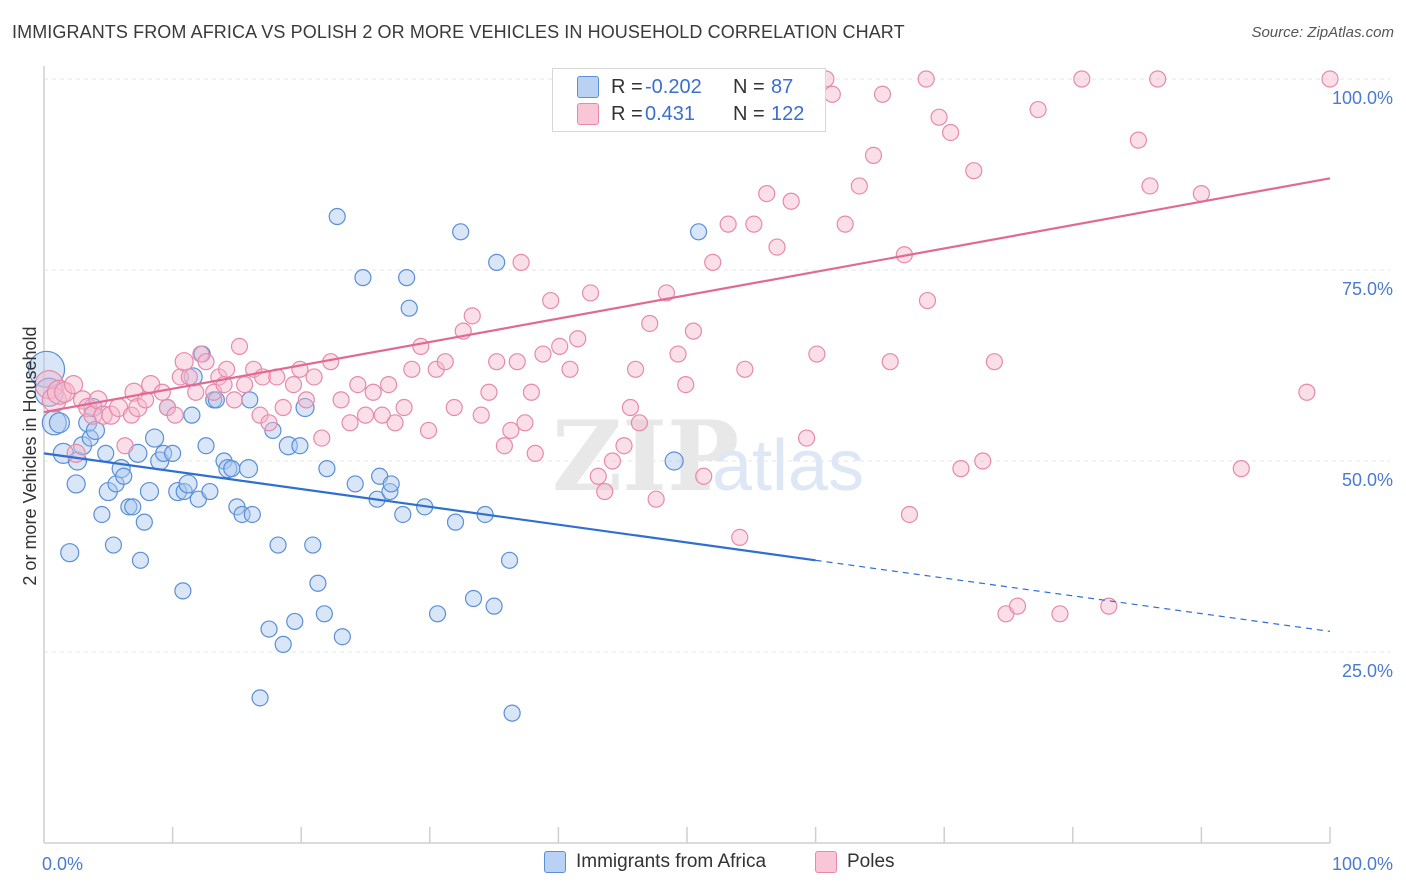 This screenshot has width=1406, height=892. What do you see at coordinates (62, 864) in the screenshot?
I see `x-tick-label: 0.0%` at bounding box center [62, 864].